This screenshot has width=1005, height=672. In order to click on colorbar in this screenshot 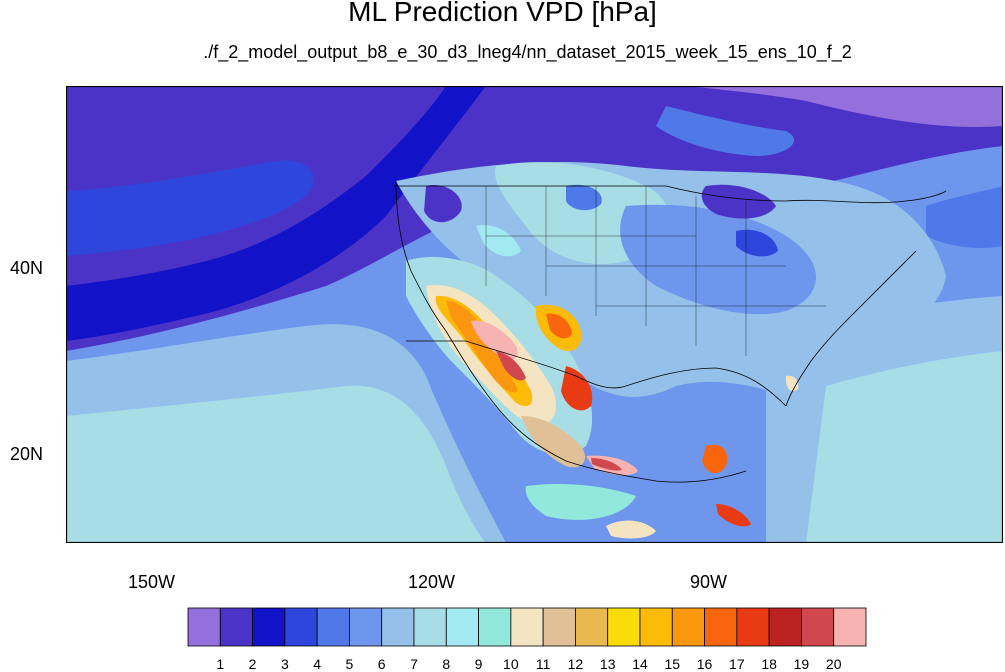, I will do `click(527, 627)`.